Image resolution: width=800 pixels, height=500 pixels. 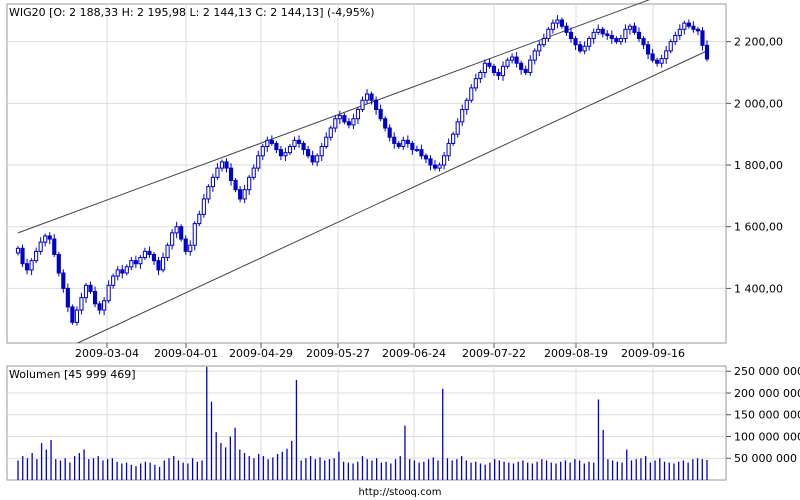 What do you see at coordinates (767, 436) in the screenshot?
I see `volume-y-tick-label: 100 000 000` at bounding box center [767, 436].